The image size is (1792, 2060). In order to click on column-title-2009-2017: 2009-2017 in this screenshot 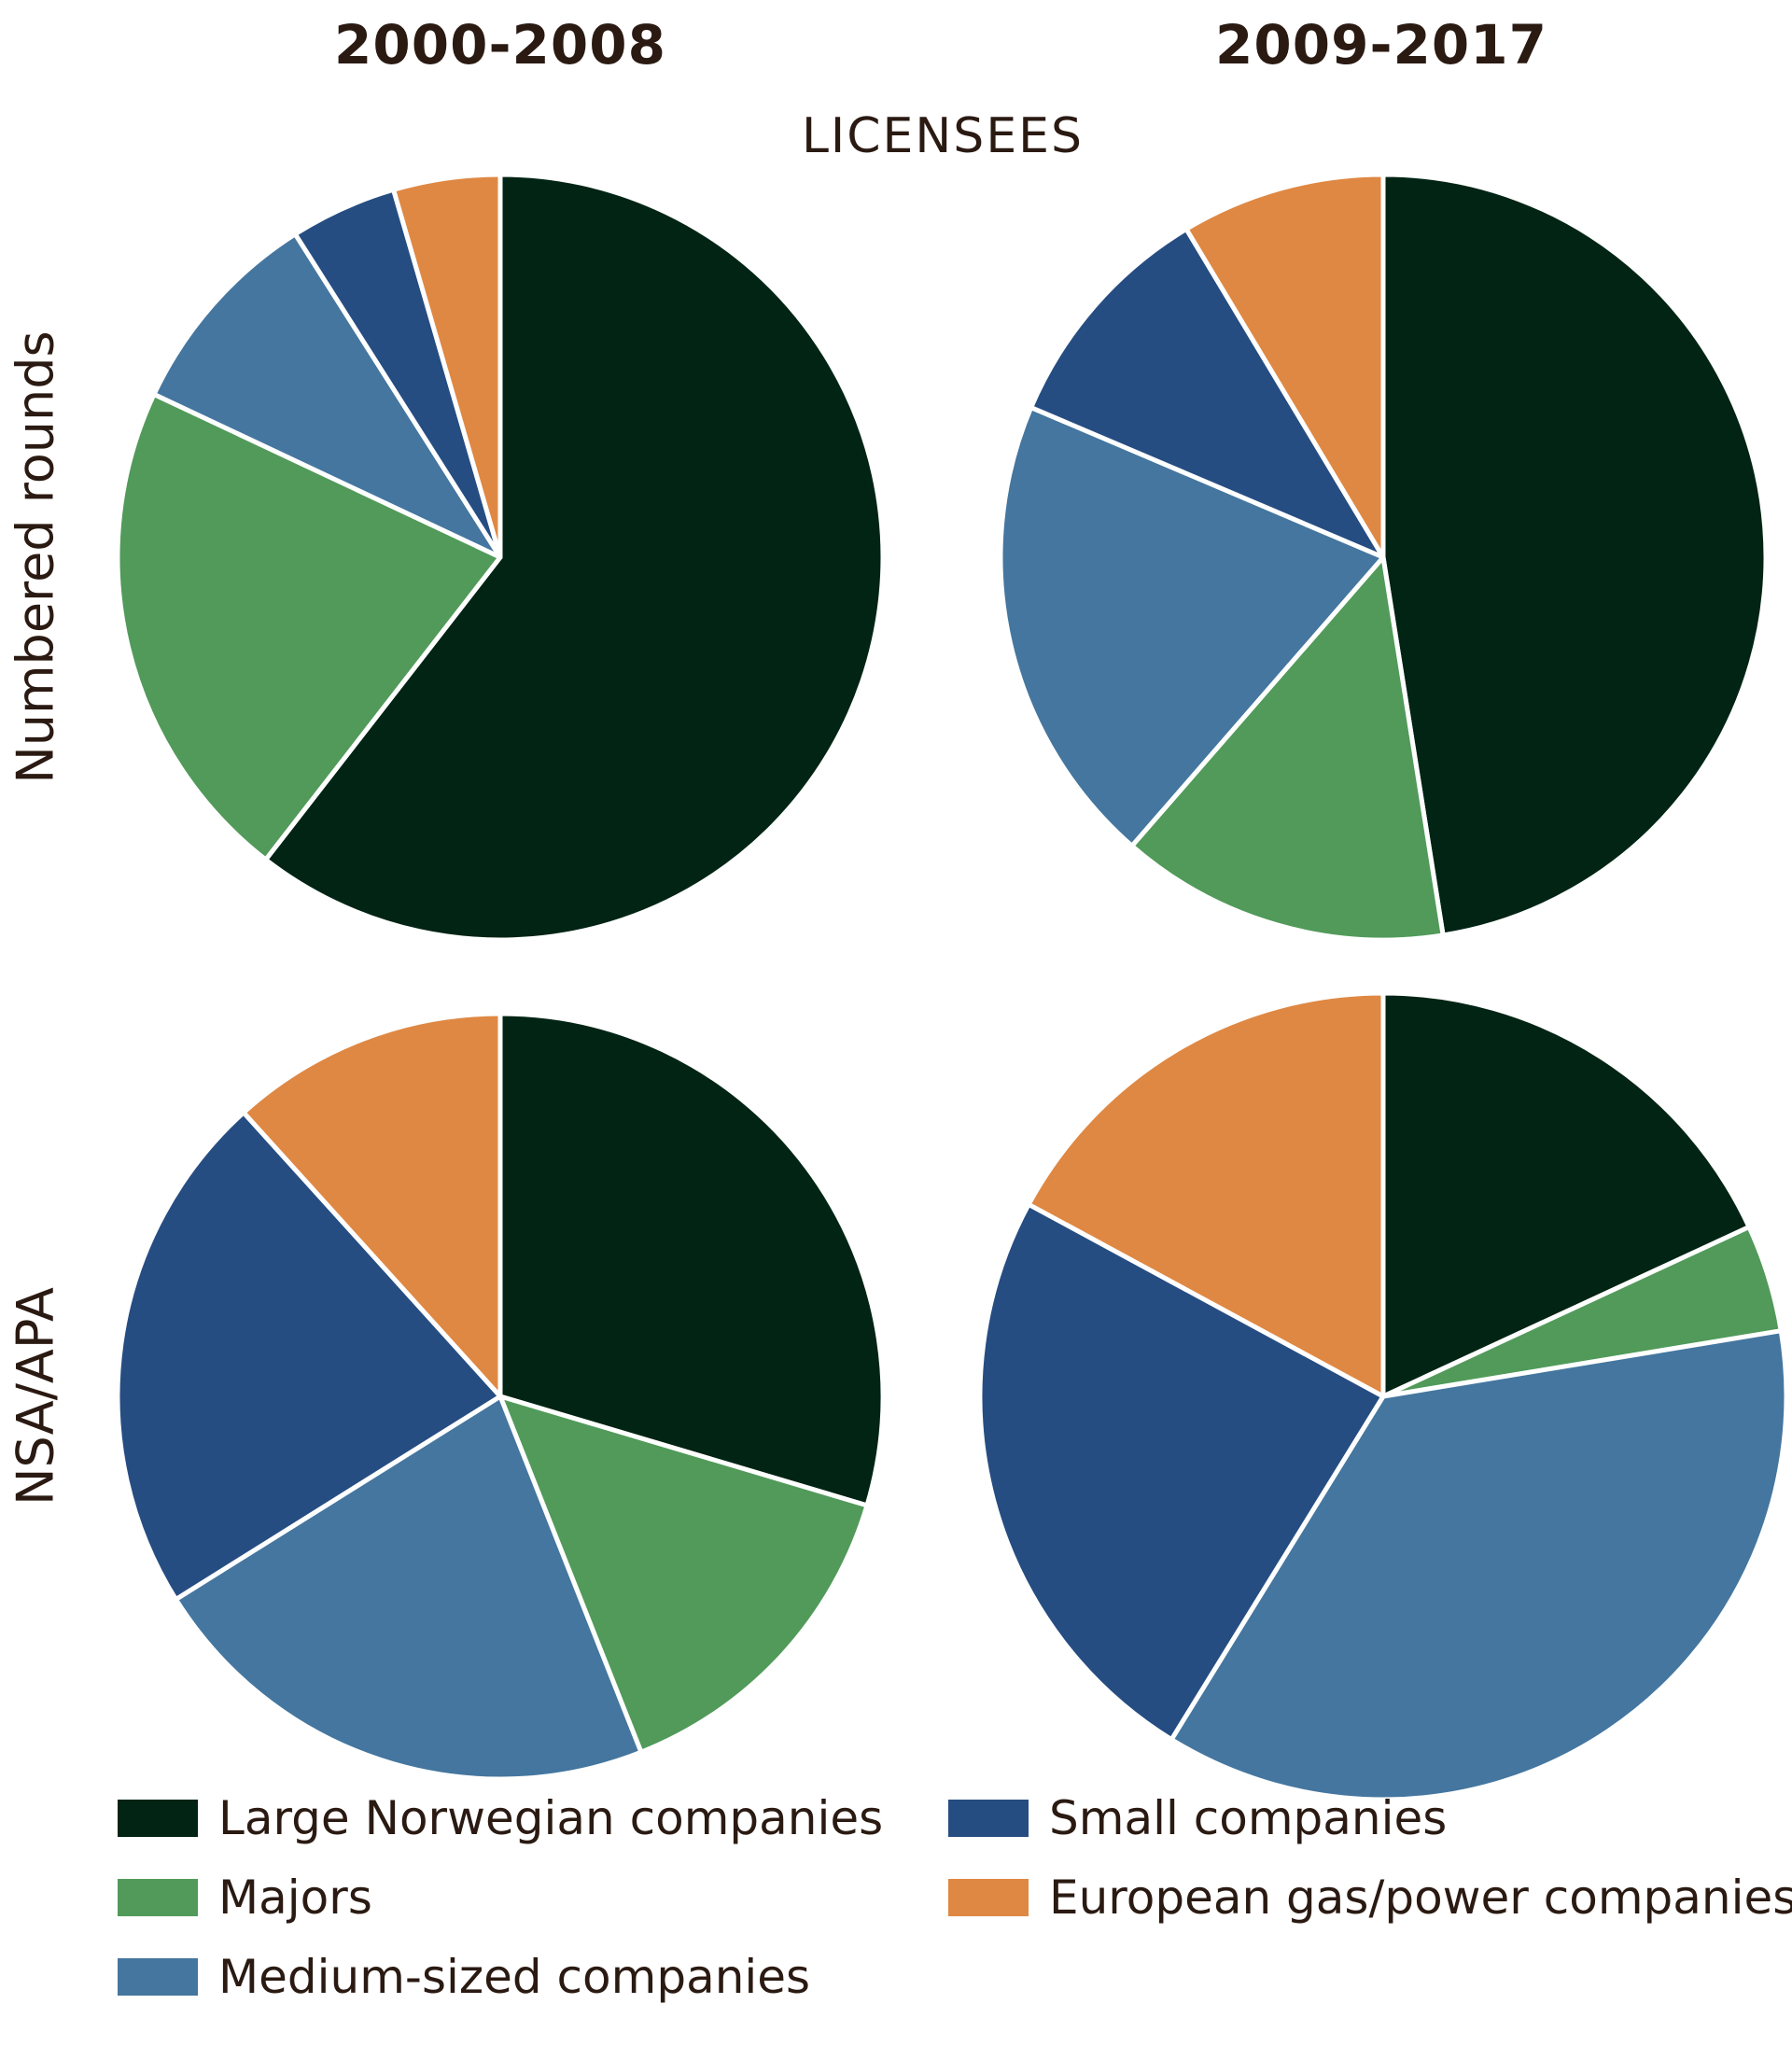, I will do `click(1381, 45)`.